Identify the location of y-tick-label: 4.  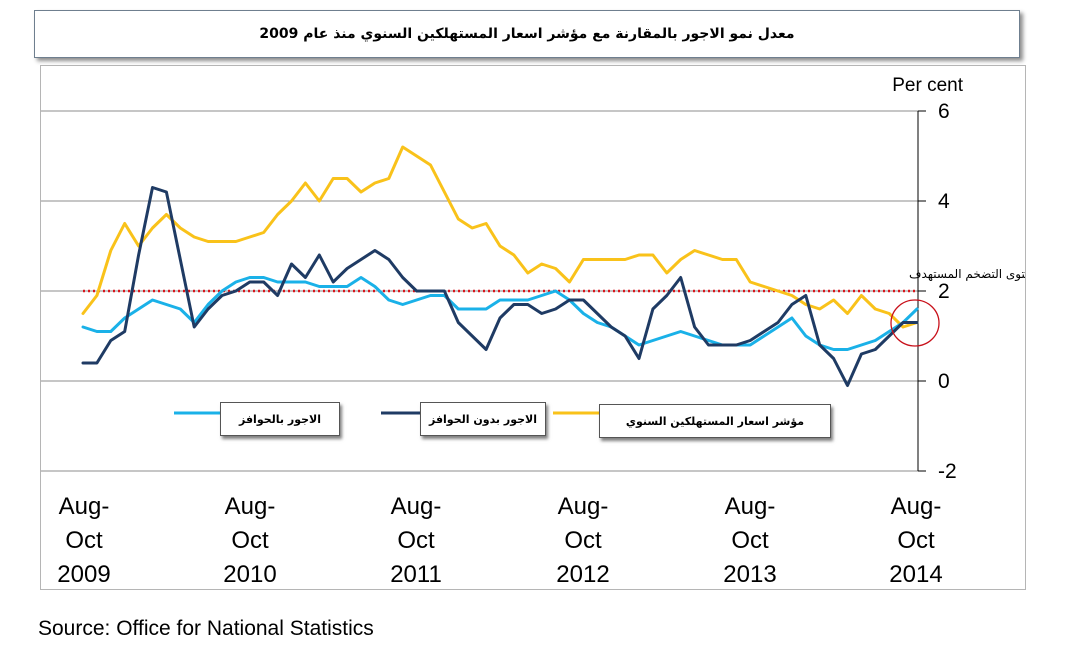
(944, 201).